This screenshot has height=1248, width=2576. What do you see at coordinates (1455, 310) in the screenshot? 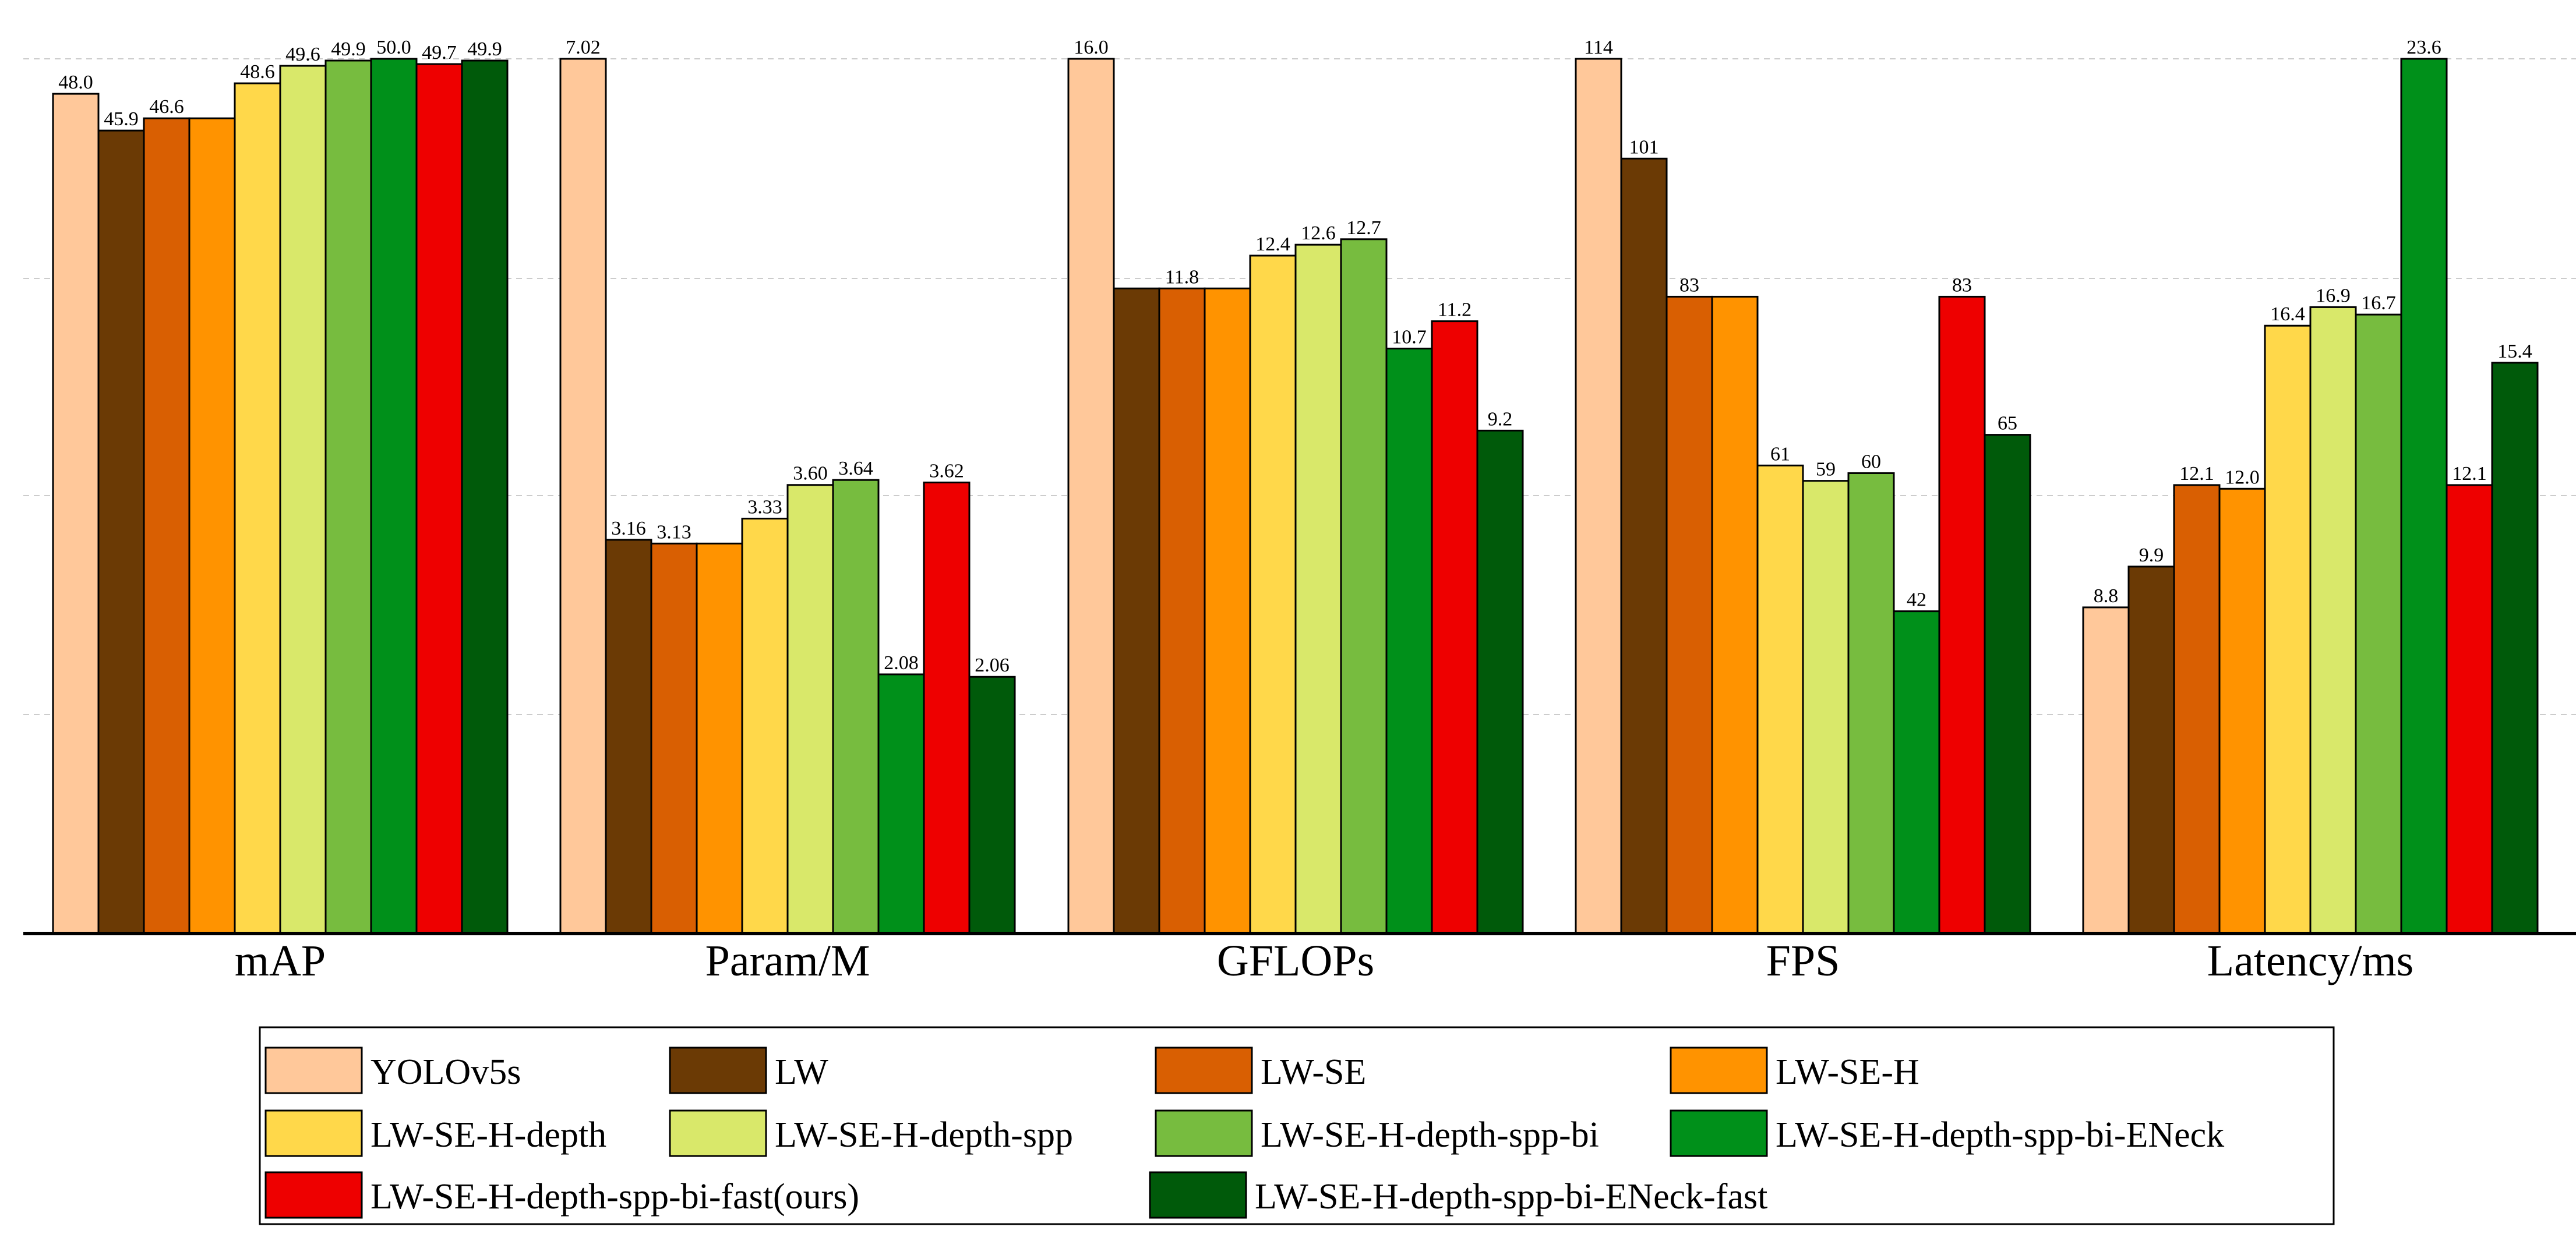
I see `bar-value-label: 11.2` at bounding box center [1455, 310].